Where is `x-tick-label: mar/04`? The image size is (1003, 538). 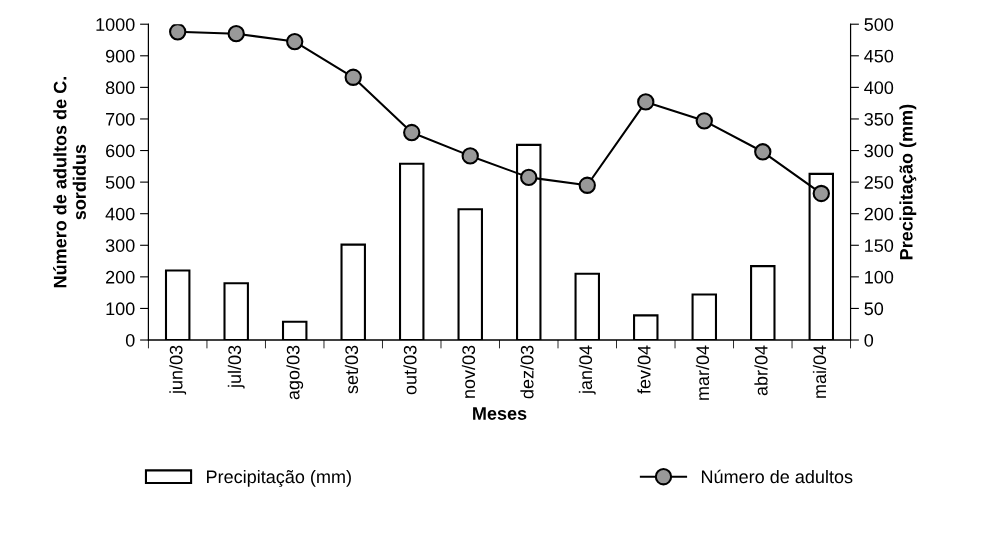
x-tick-label: mar/04 is located at coordinates (702, 372).